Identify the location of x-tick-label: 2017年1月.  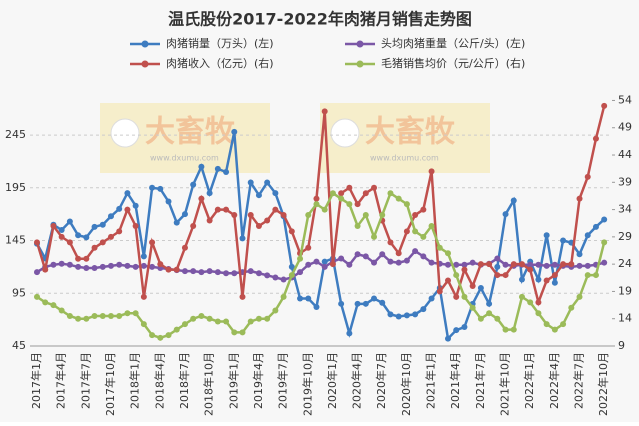
(36, 380).